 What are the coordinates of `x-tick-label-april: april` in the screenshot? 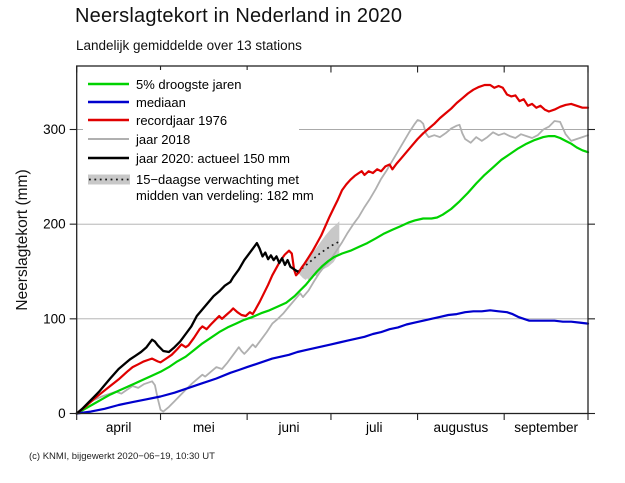 It's located at (119, 427).